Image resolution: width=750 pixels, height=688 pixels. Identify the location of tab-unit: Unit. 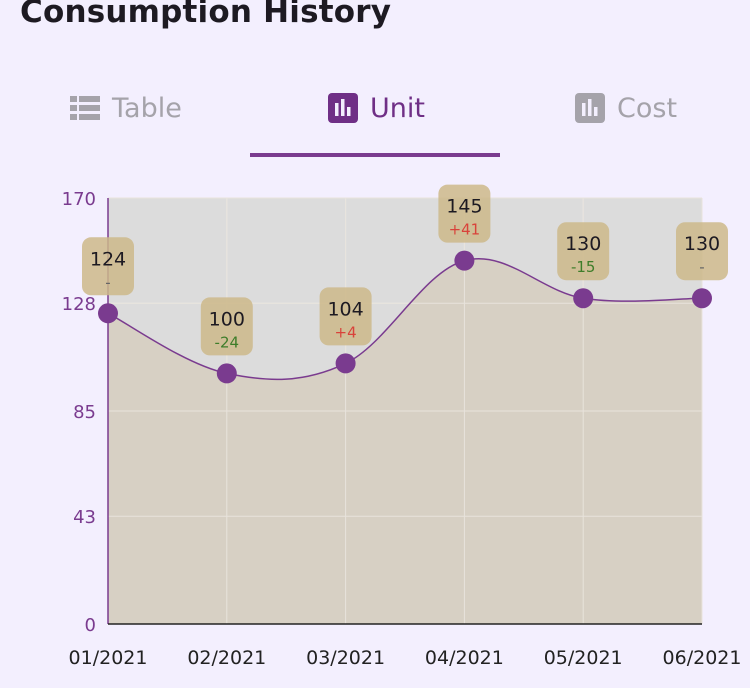
(376, 108).